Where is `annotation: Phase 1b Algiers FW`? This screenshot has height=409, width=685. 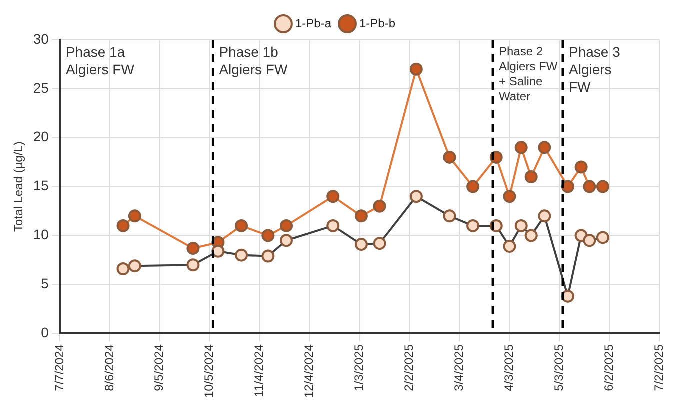
annotation: Phase 1b Algiers FW is located at coordinates (253, 61).